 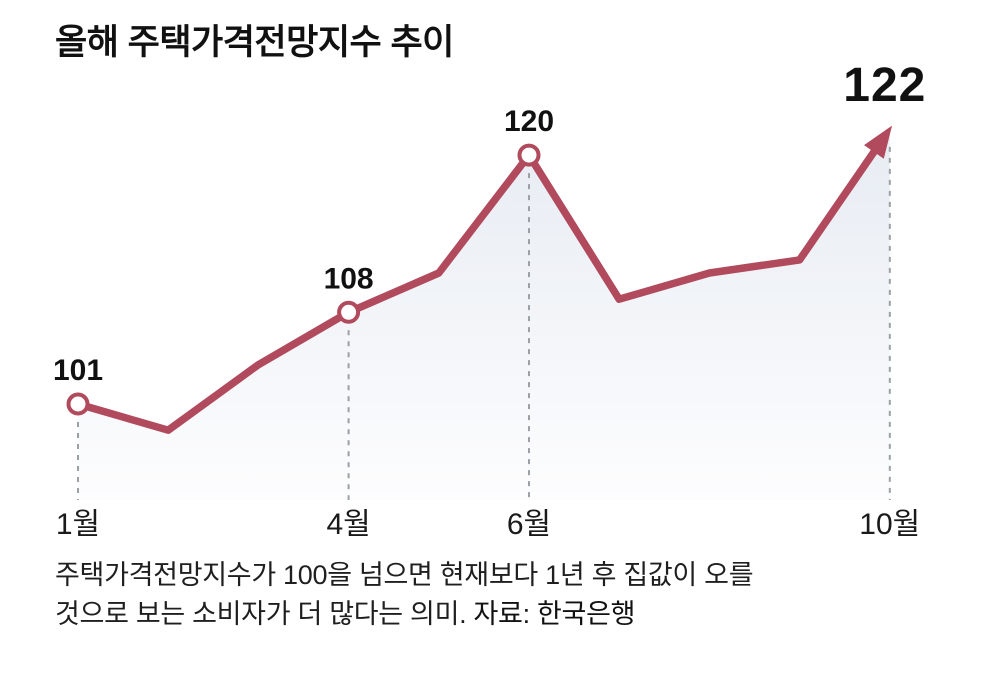 What do you see at coordinates (349, 278) in the screenshot?
I see `point-value-label: 108` at bounding box center [349, 278].